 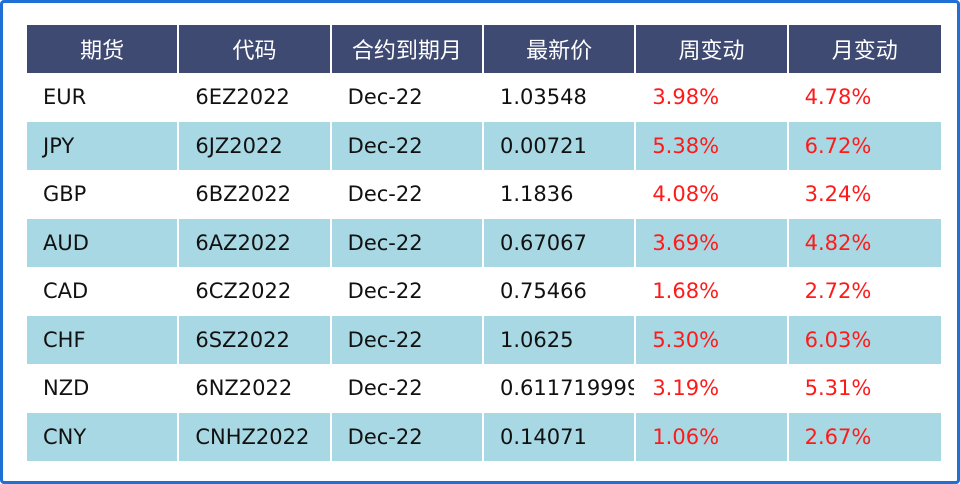 I want to click on cell-code: 6NZ2022, so click(x=255, y=388).